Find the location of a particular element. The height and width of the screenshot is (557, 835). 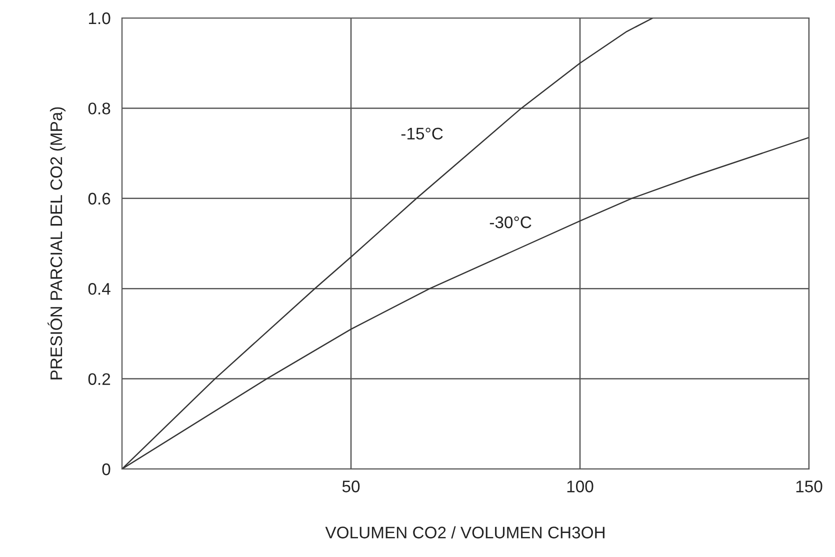

y-axis-title: PRESIÓN PARCIAL DEL CO2 (MPa) is located at coordinates (57, 243).